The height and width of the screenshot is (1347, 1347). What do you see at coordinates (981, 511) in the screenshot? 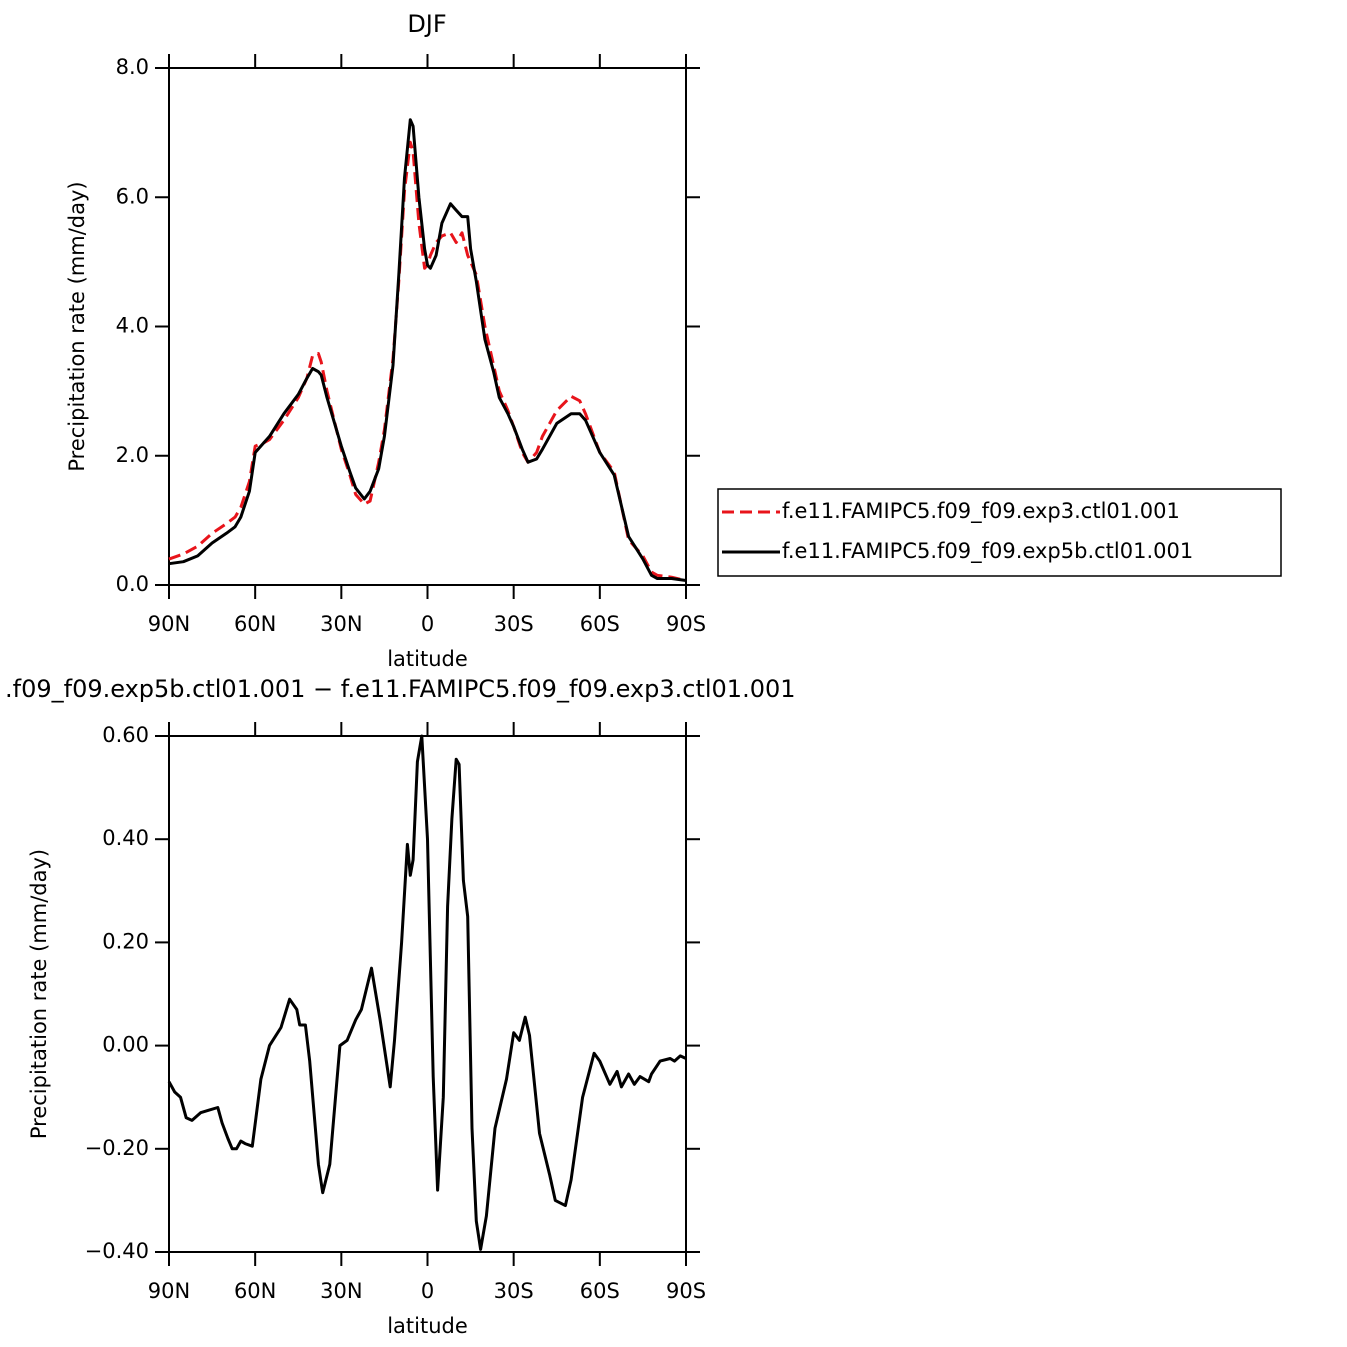
I see `legend-label: f.e11.FAMIPC5.f09_f09.exp3.ctl01.001` at bounding box center [981, 511].